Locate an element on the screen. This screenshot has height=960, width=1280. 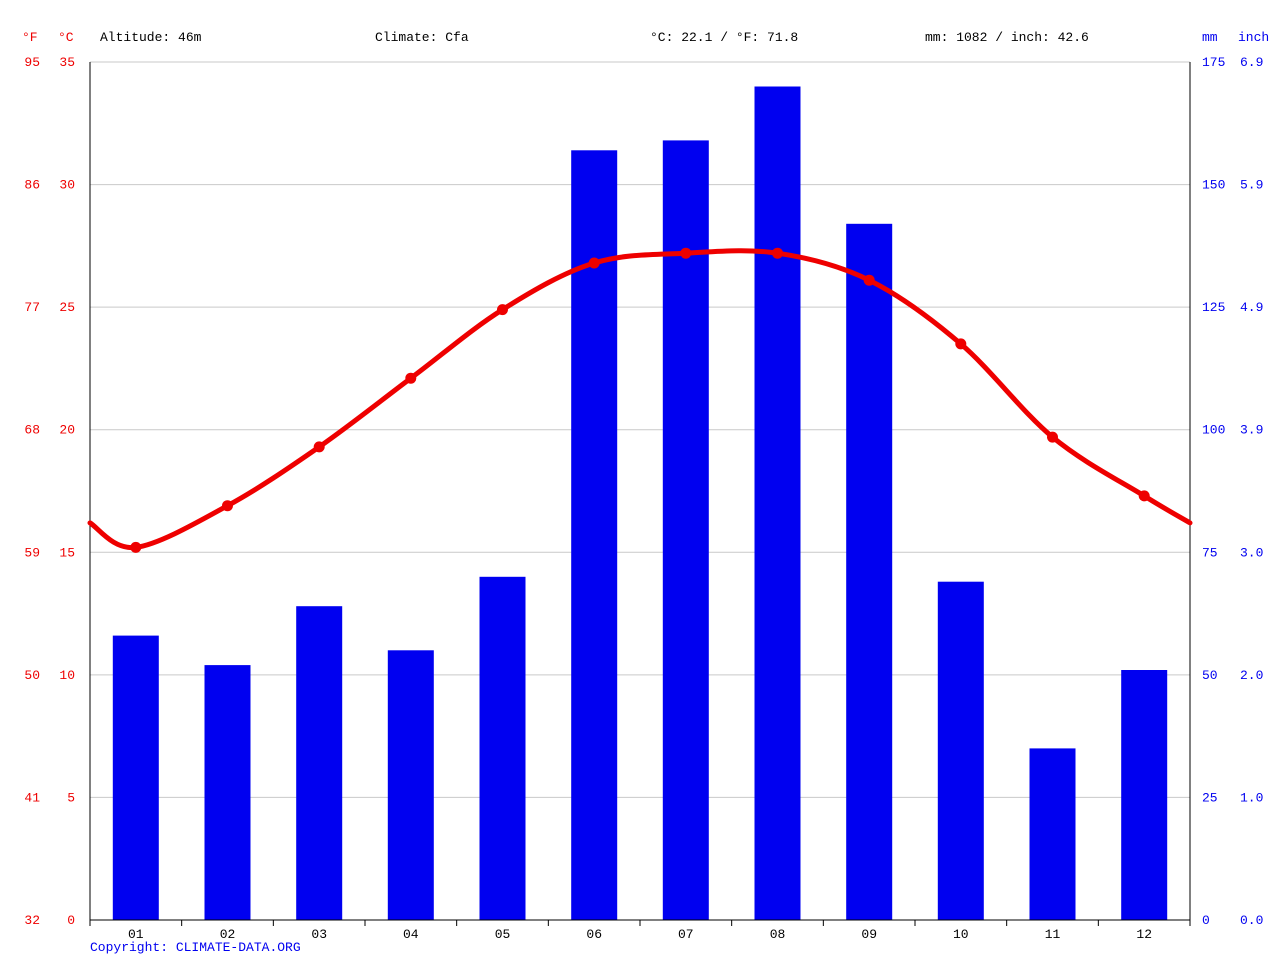
mm-axis-tick: 175 is located at coordinates (1213, 62).